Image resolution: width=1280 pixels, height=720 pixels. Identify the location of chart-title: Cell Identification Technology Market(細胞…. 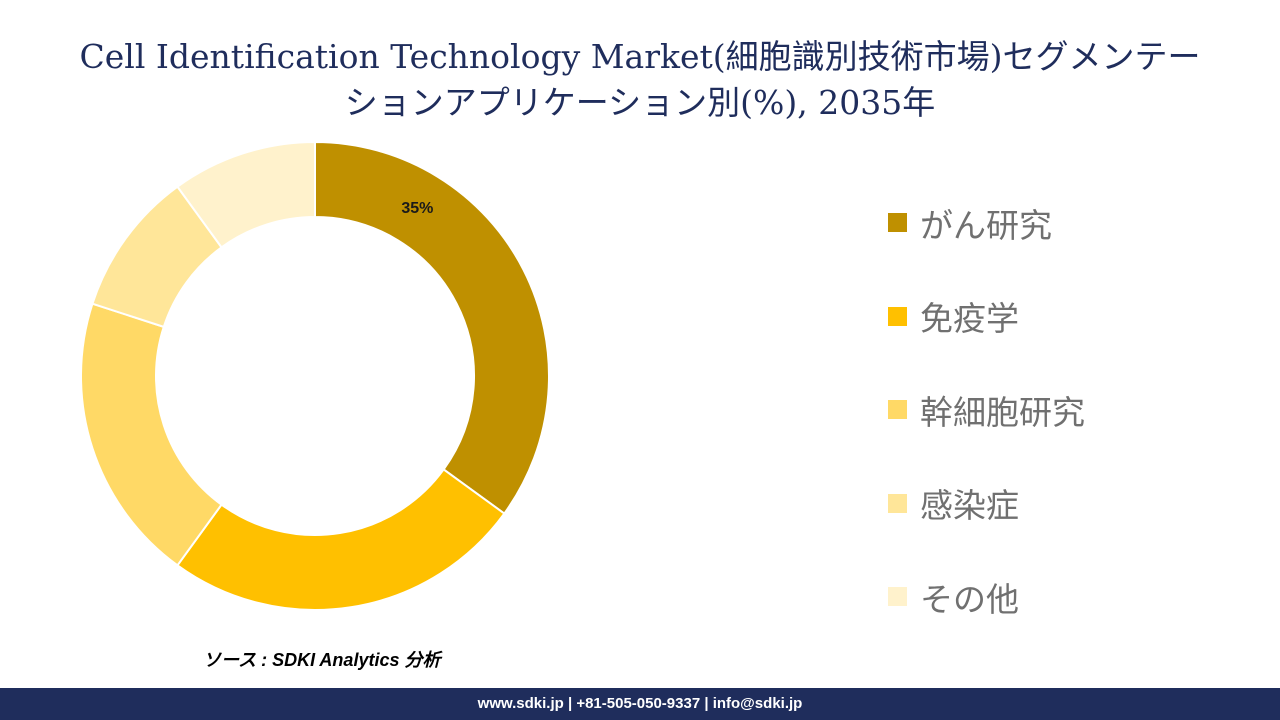
(640, 80).